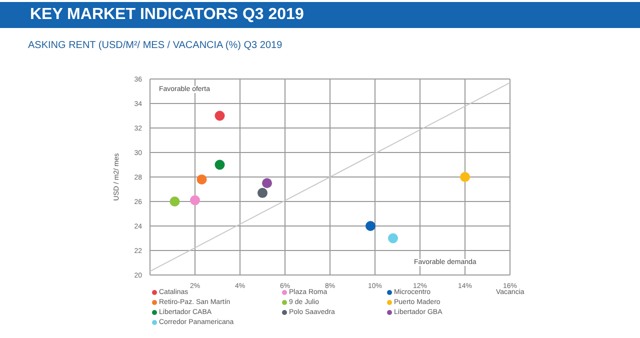 The width and height of the screenshot is (640, 338). I want to click on chart-title: KEY MARKET INDICATORS Q3 2019, so click(320, 15).